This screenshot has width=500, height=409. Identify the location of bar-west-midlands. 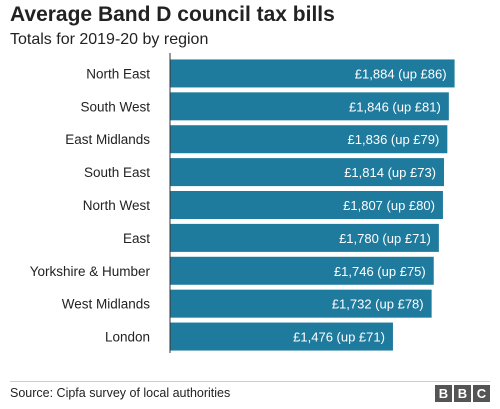
(301, 303).